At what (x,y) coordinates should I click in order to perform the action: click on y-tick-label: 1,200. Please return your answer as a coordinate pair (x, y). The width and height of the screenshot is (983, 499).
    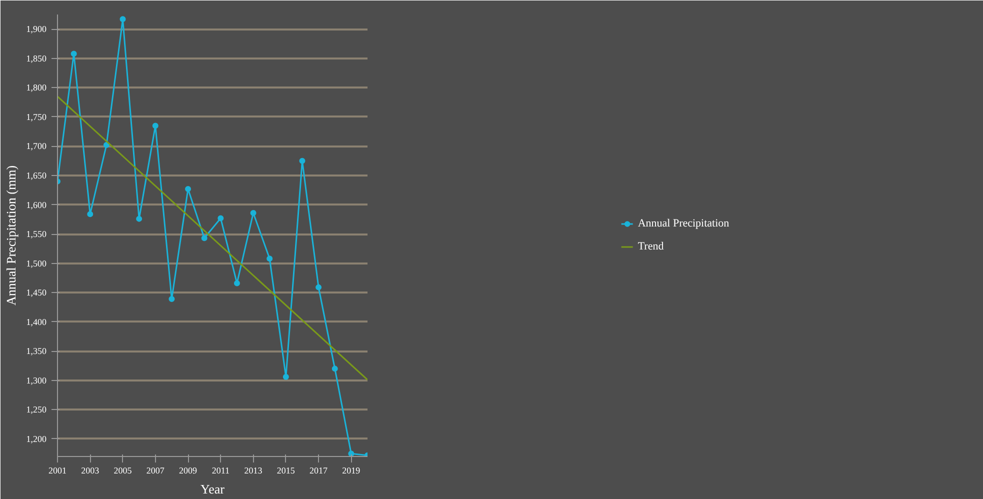
    Looking at the image, I should click on (36, 439).